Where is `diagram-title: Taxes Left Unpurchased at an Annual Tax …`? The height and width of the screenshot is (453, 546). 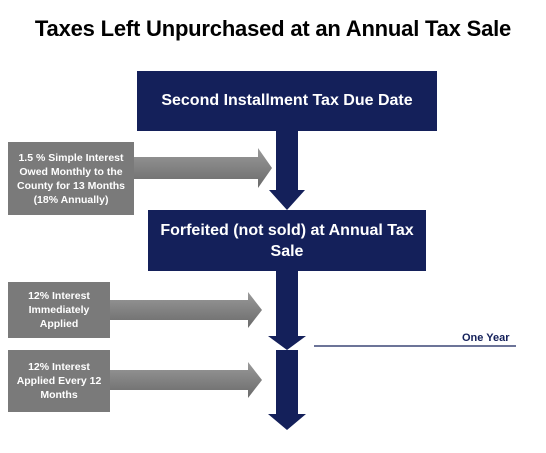
diagram-title: Taxes Left Unpurchased at an Annual Tax … is located at coordinates (273, 28).